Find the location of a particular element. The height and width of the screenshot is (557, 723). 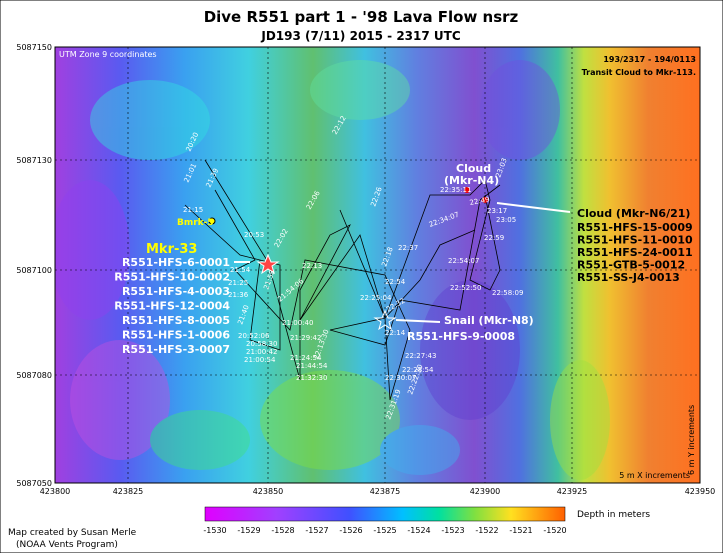

info-line: Transit Cloud to Mkr-113. is located at coordinates (639, 72).